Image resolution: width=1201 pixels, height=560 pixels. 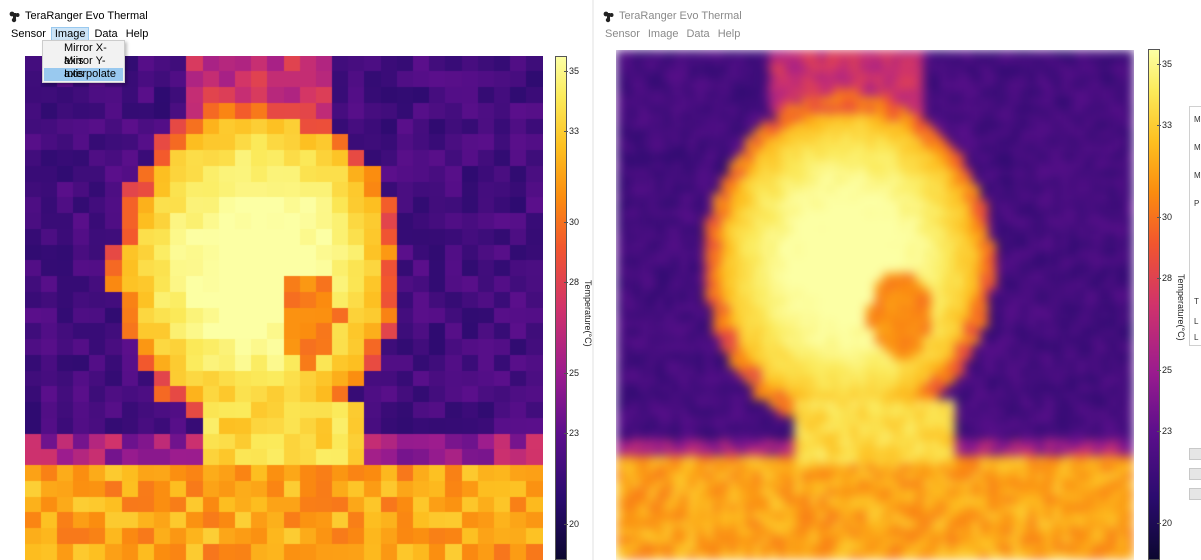 I want to click on mirror-x-axis-item: Mirror X-axis, so click(x=85, y=54).